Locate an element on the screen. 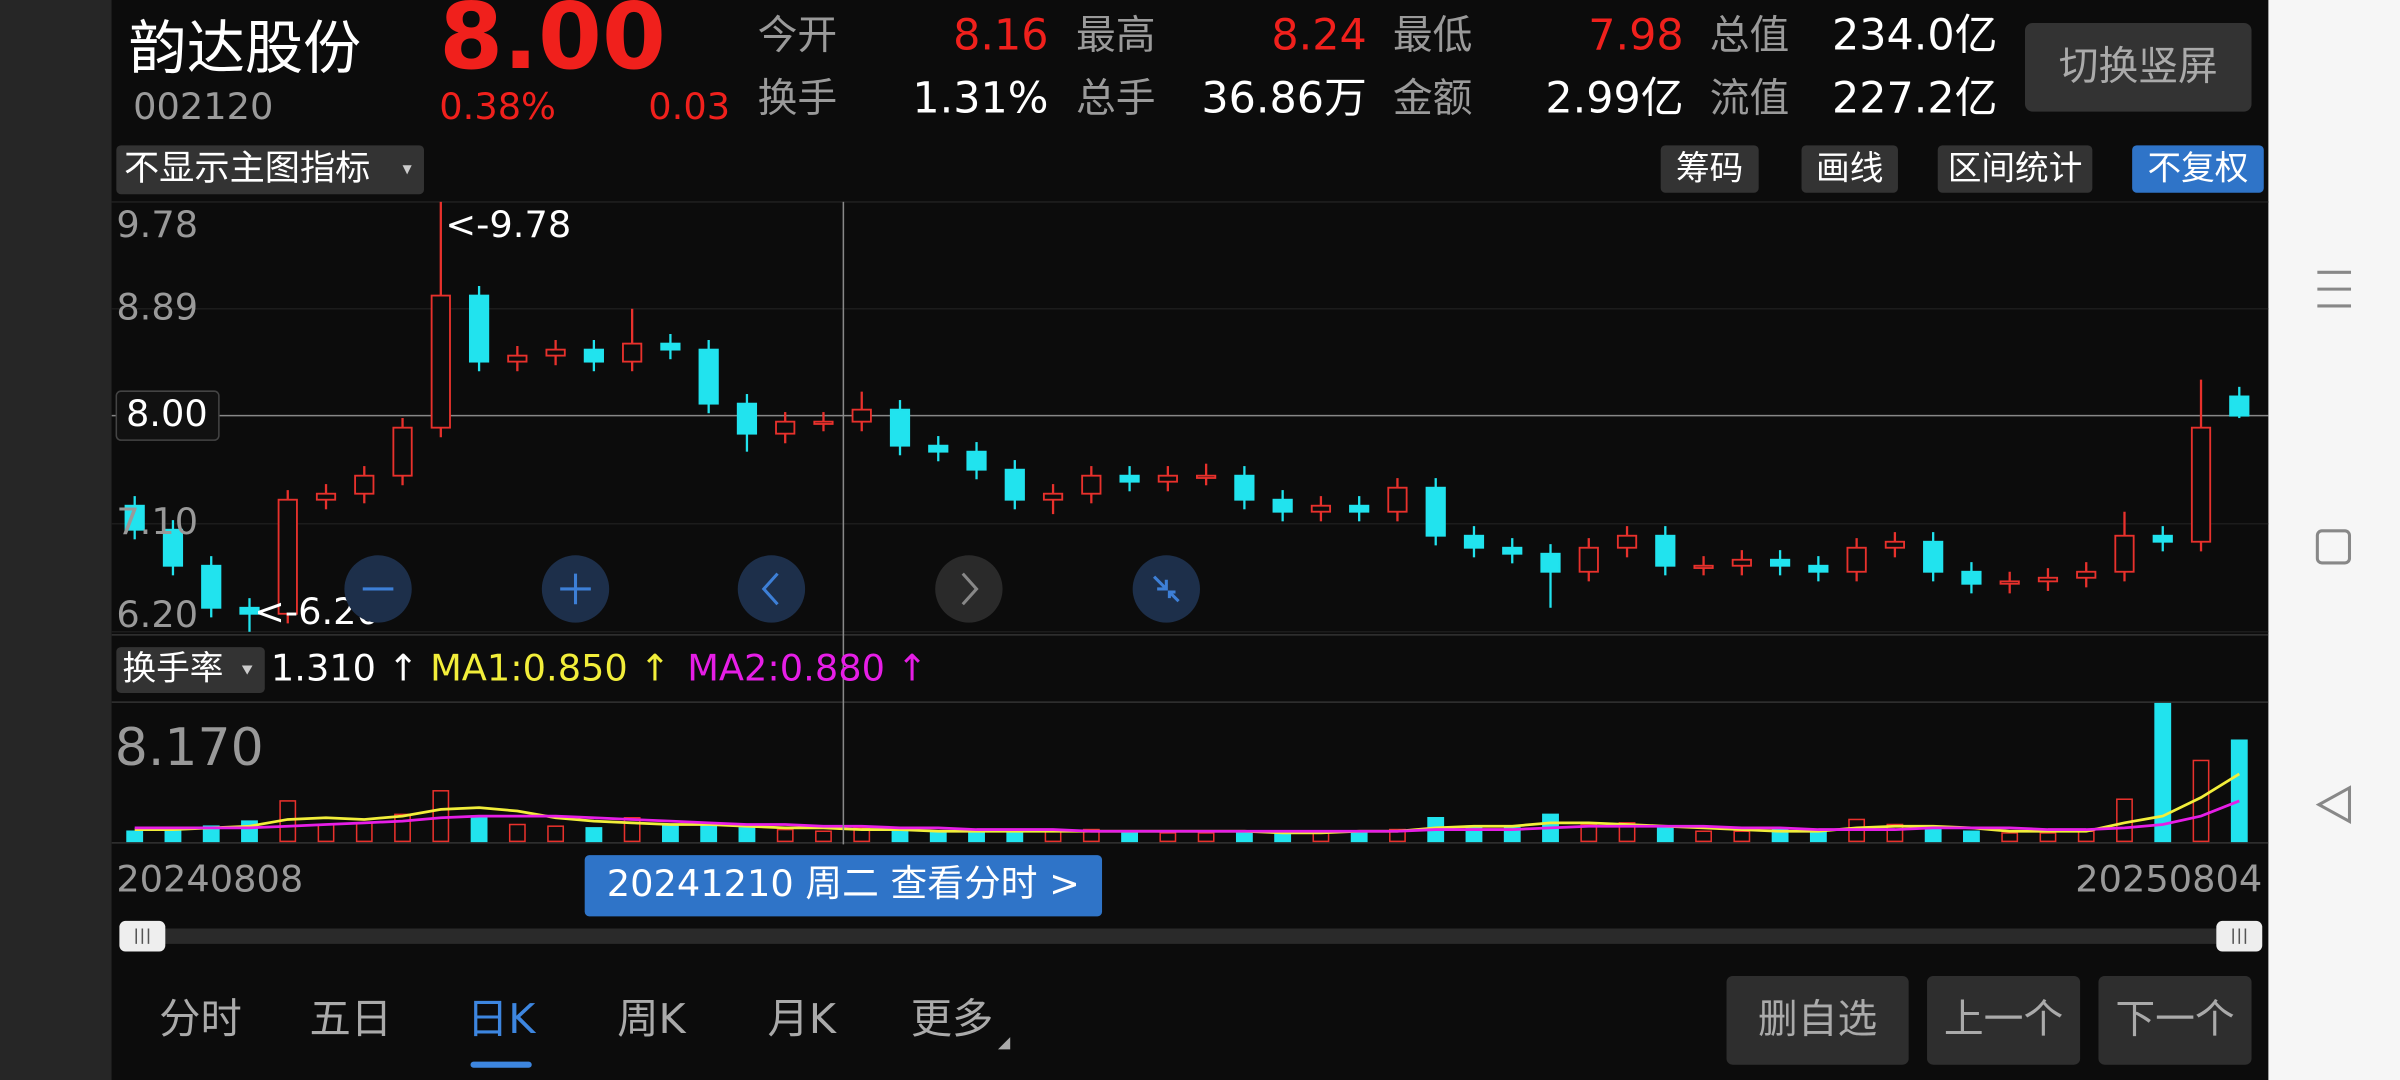 This screenshot has width=2400, height=1080. tab: 月K is located at coordinates (802, 1019).